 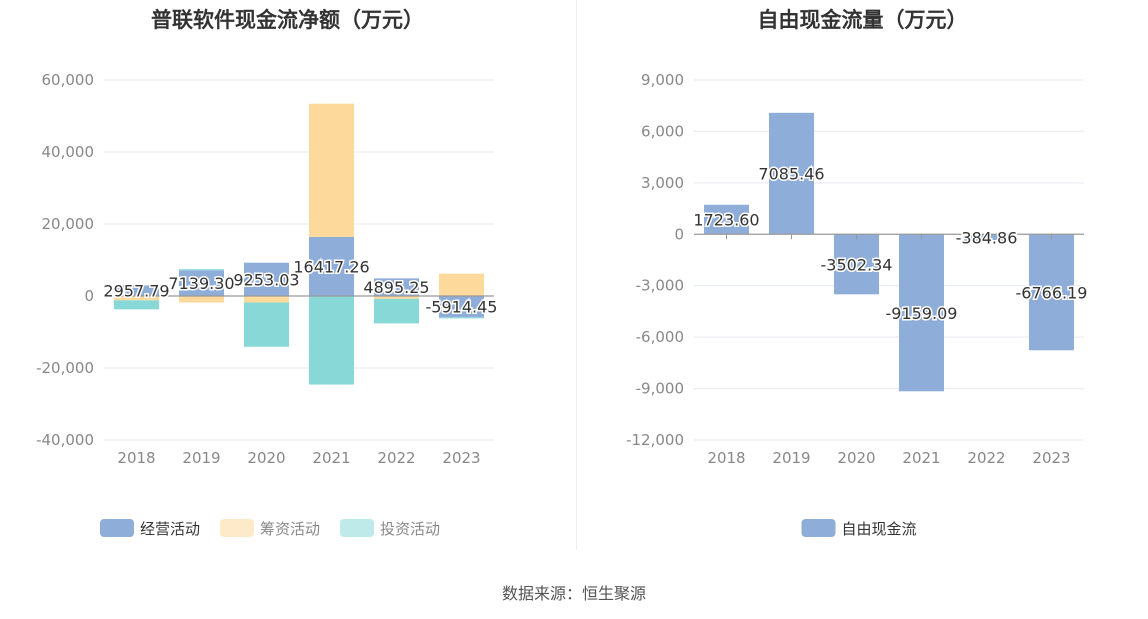 I want to click on y-tick-label: 60,000, so click(x=68, y=80).